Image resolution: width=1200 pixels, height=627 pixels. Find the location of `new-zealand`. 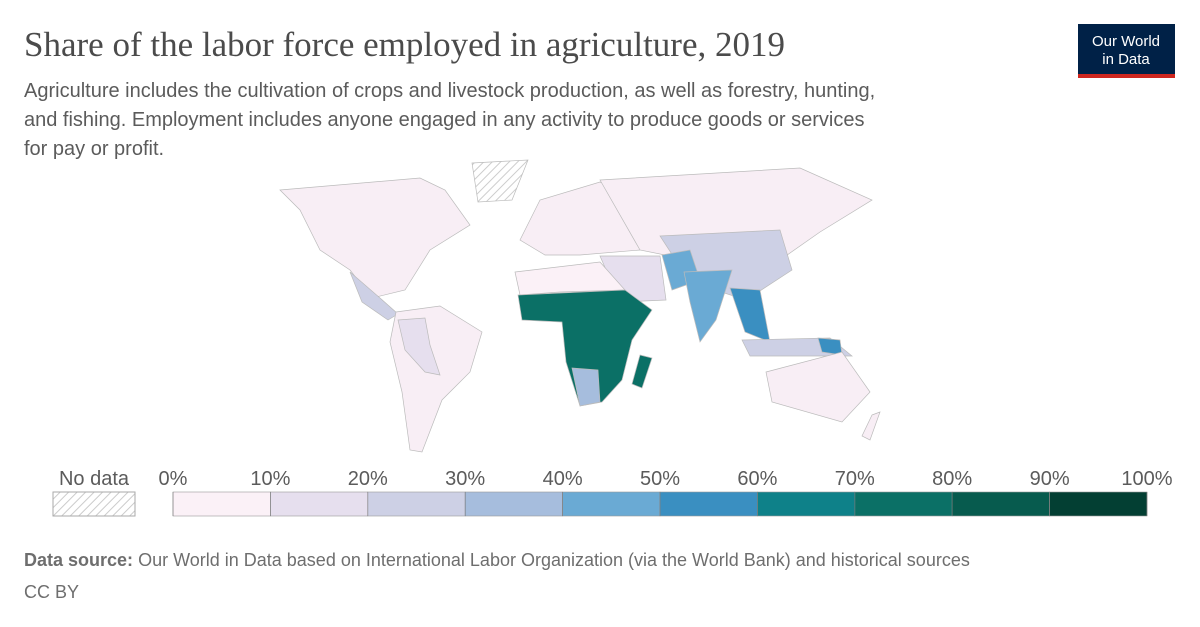

new-zealand is located at coordinates (871, 426).